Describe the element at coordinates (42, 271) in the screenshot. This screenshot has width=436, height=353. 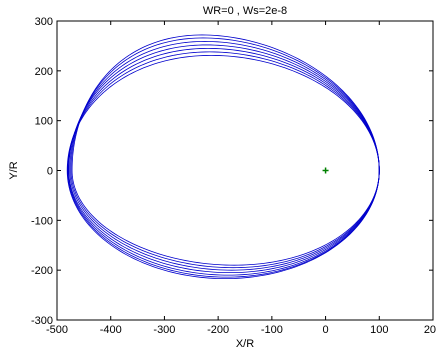
I see `y-tick-label: -200` at that location.